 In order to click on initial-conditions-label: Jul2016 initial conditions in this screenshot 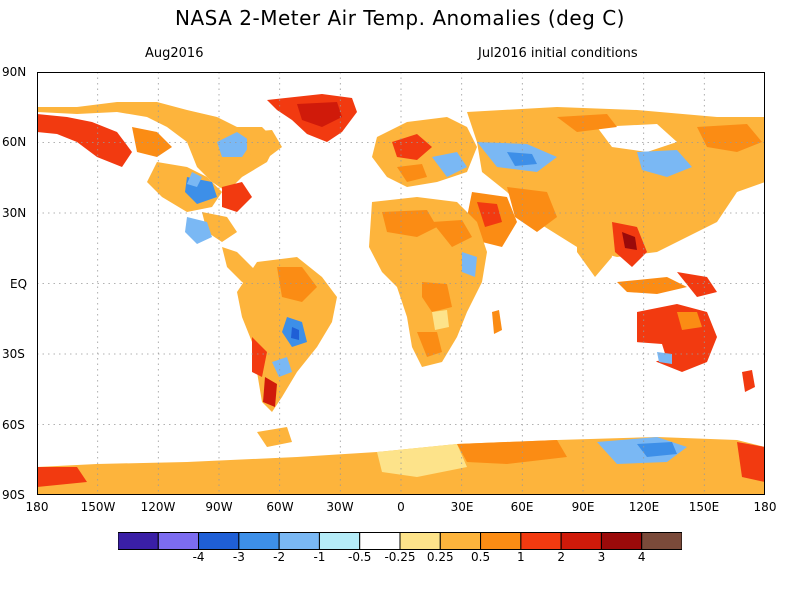, I will do `click(558, 53)`.